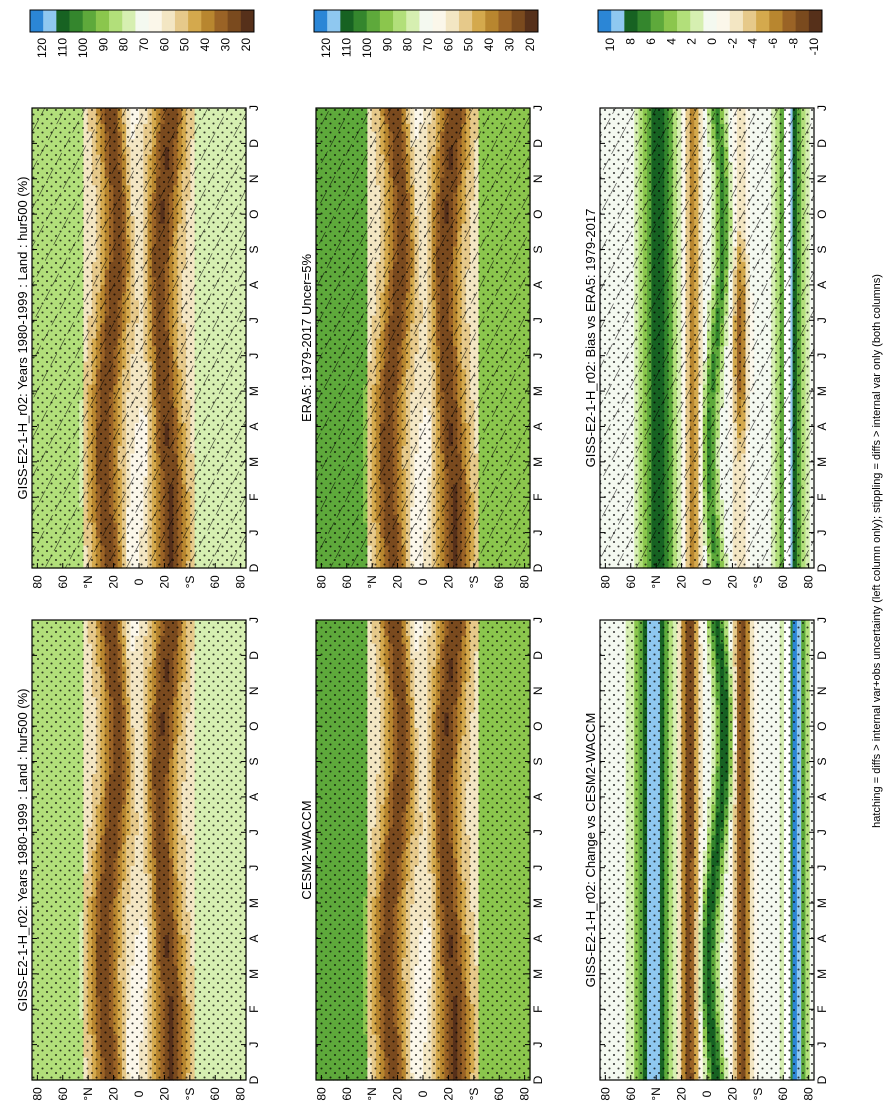 The height and width of the screenshot is (1102, 891). Describe the element at coordinates (254, 178) in the screenshot. I see `x-tick-label: N` at that location.